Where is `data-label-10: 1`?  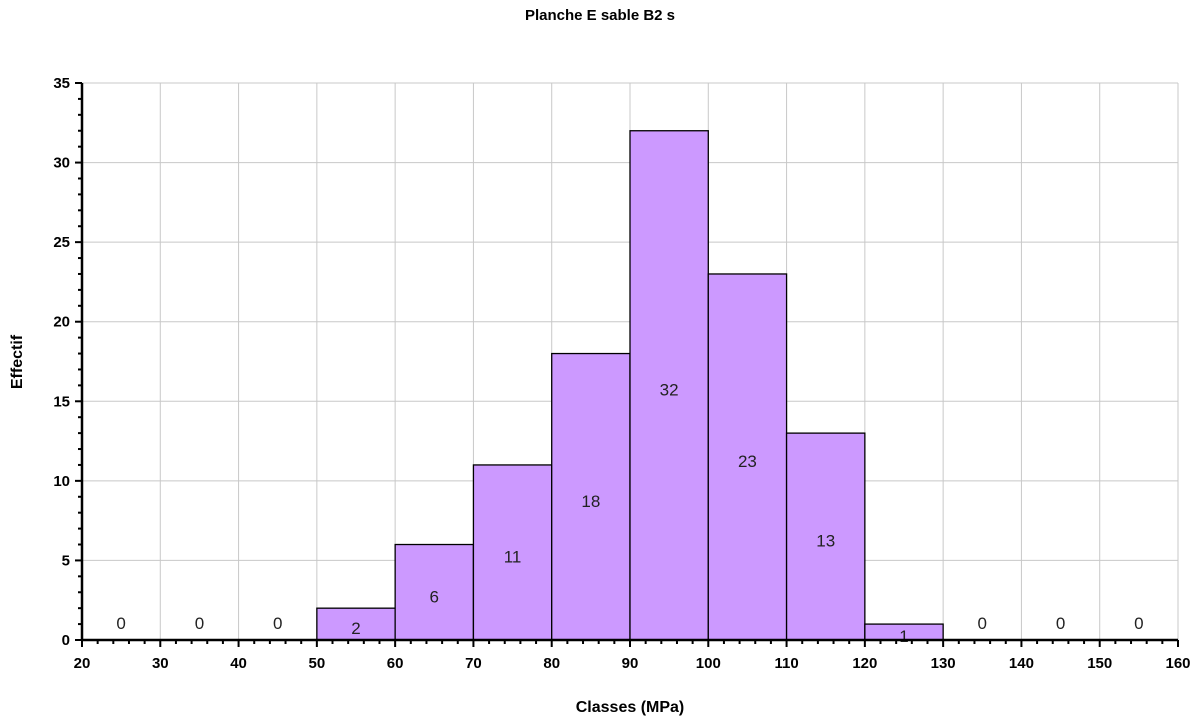 data-label-10: 1 is located at coordinates (903, 636).